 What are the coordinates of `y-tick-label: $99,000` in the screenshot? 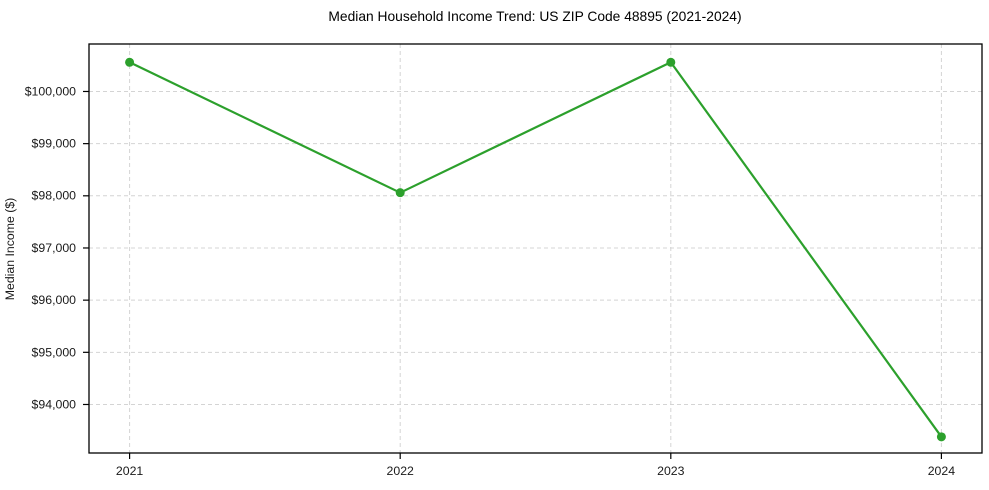 It's located at (54, 144).